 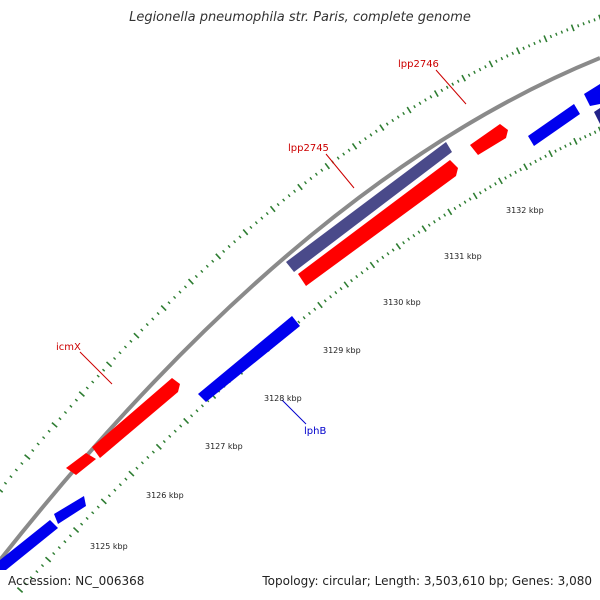 I want to click on scale-label-3131: 3131 kbp, so click(x=463, y=256).